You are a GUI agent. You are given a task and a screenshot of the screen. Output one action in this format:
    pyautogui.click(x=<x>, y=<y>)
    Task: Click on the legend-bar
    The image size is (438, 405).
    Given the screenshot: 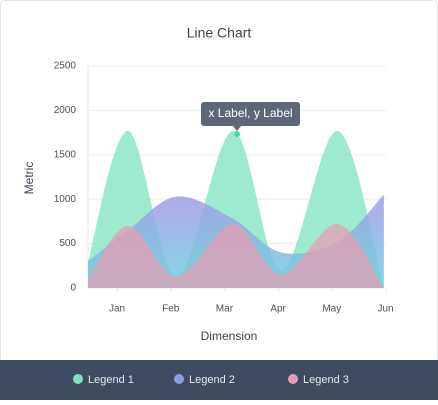 What is the action you would take?
    pyautogui.click(x=219, y=380)
    